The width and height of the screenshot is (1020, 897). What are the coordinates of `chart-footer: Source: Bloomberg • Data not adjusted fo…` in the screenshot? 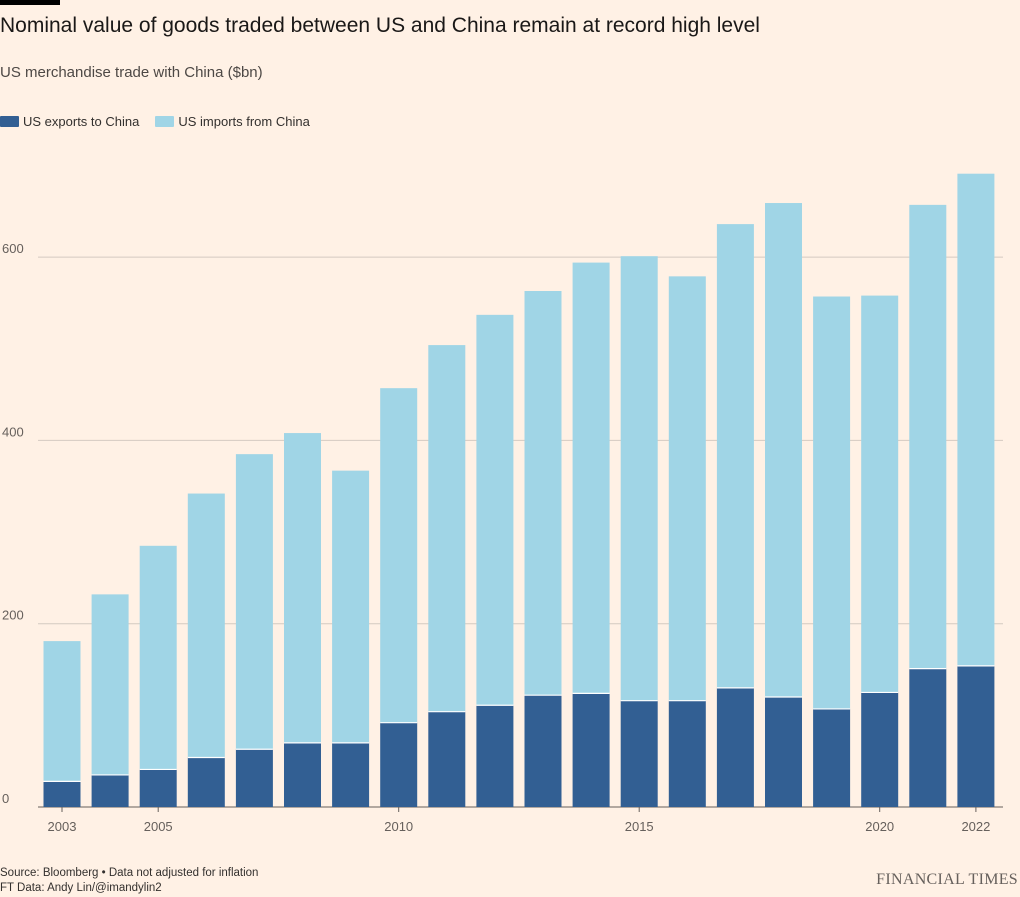 It's located at (129, 881).